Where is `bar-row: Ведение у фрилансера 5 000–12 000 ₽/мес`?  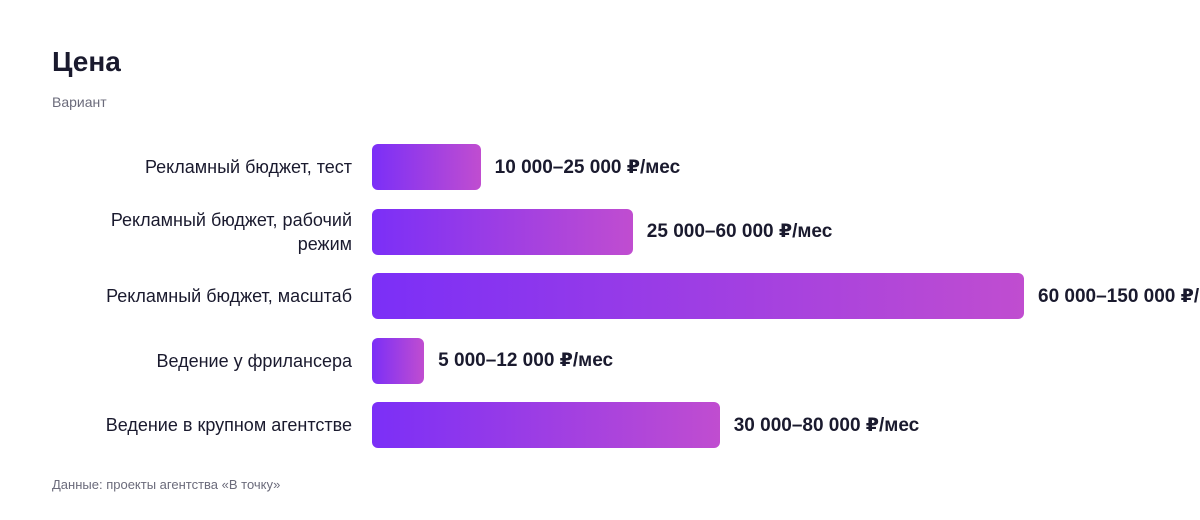 bar-row: Ведение у фрилансера 5 000–12 000 ₽/мес is located at coordinates (600, 360).